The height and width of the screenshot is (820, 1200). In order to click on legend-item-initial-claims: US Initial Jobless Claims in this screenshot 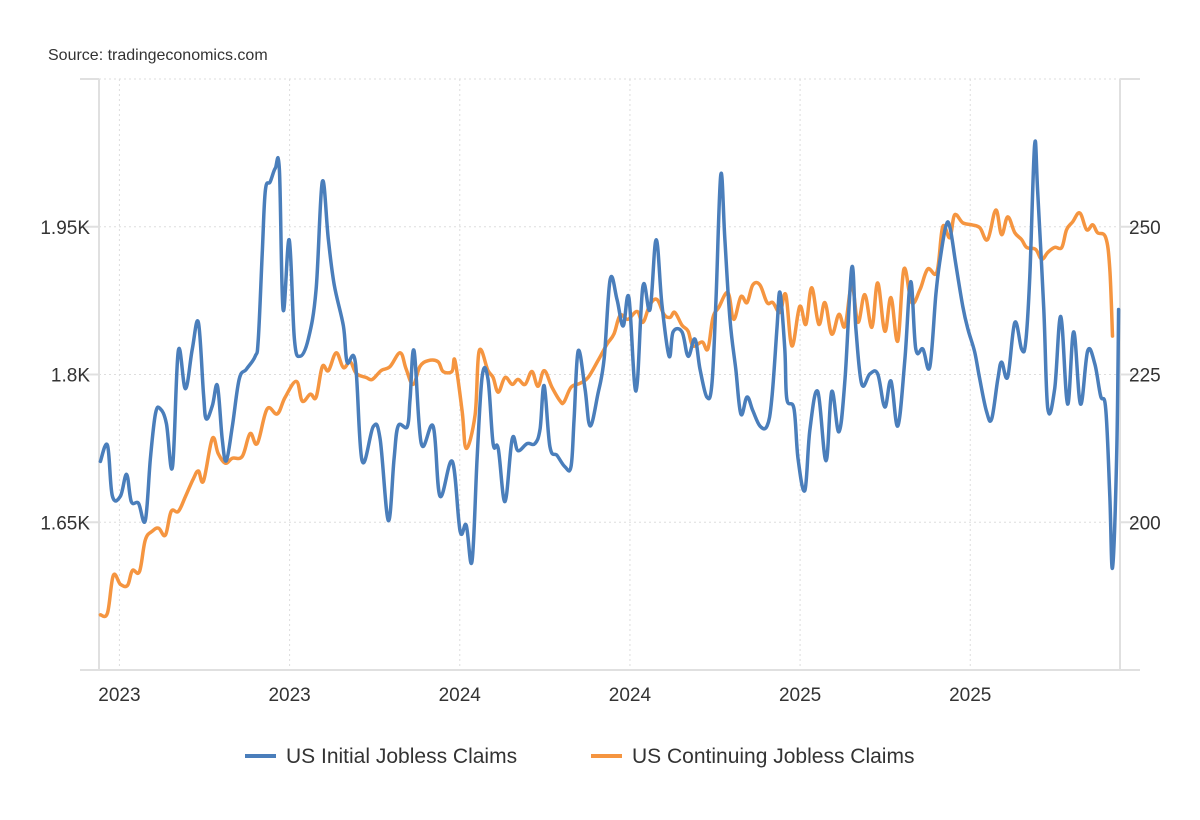, I will do `click(381, 756)`.